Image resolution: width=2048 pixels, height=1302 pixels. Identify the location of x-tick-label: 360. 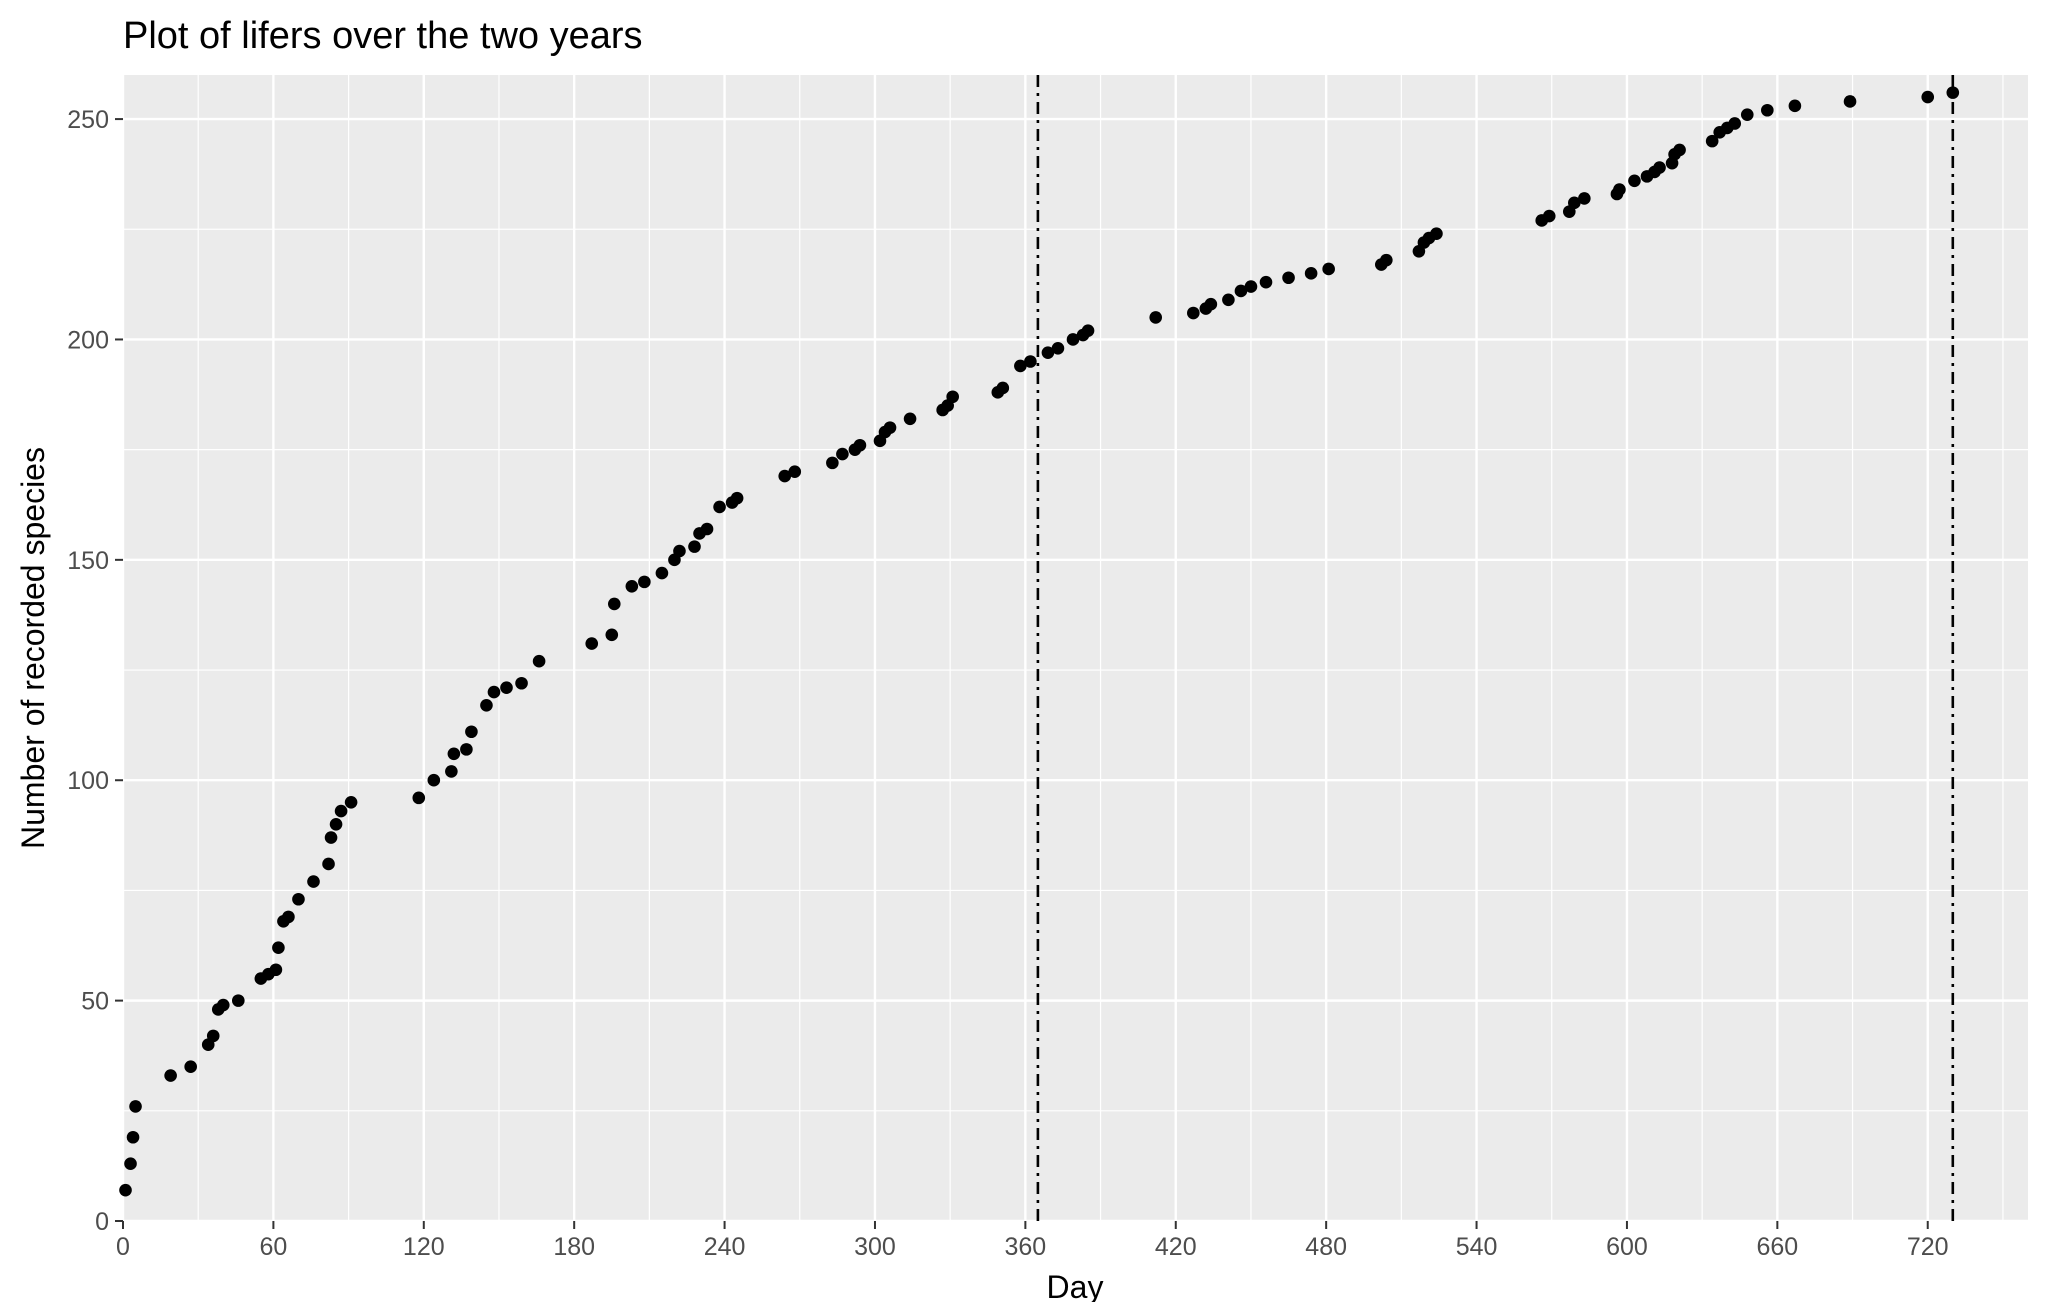
(1026, 1247).